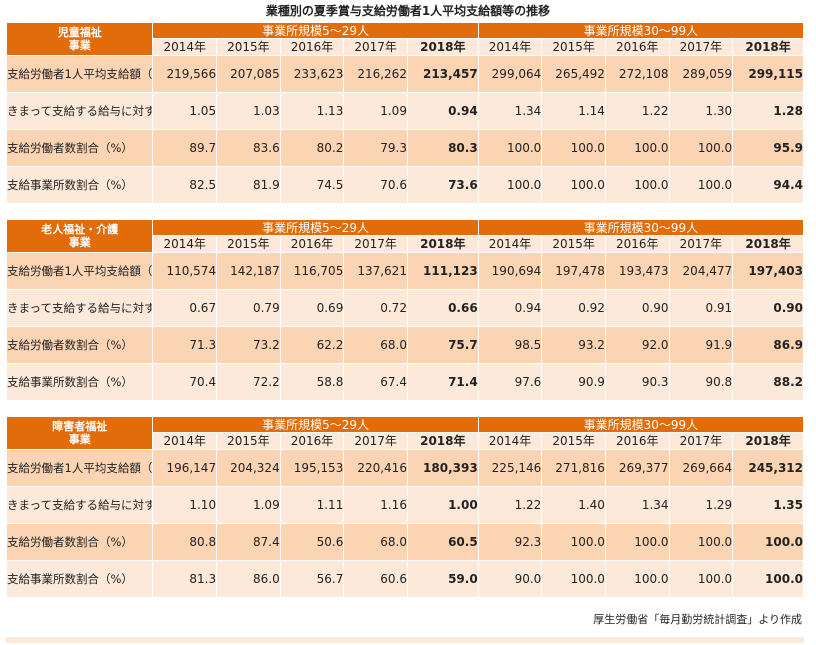 The width and height of the screenshot is (816, 645). I want to click on table-cell: 89.7, so click(185, 148).